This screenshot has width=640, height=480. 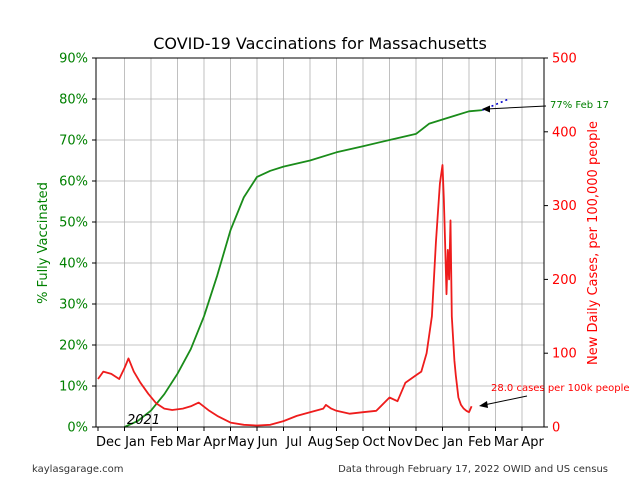 What do you see at coordinates (373, 442) in the screenshot?
I see `x-tick-label: Oct` at bounding box center [373, 442].